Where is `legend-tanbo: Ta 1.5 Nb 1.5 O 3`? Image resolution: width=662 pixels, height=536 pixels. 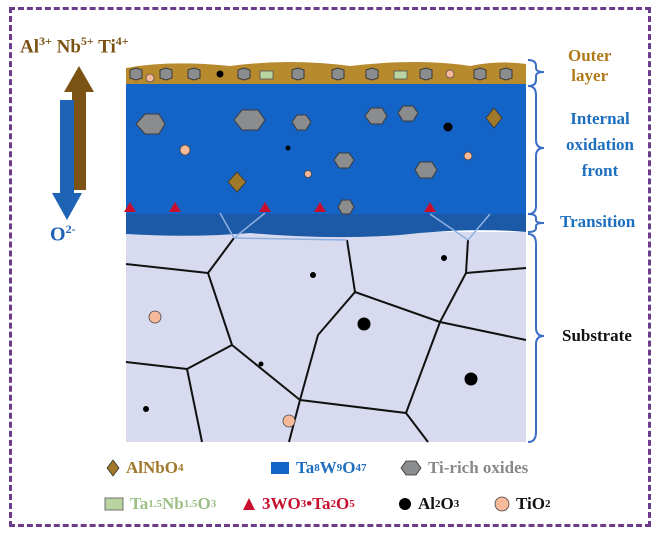 legend-tanbo: Ta 1.5 Nb 1.5 O 3 is located at coordinates (160, 504).